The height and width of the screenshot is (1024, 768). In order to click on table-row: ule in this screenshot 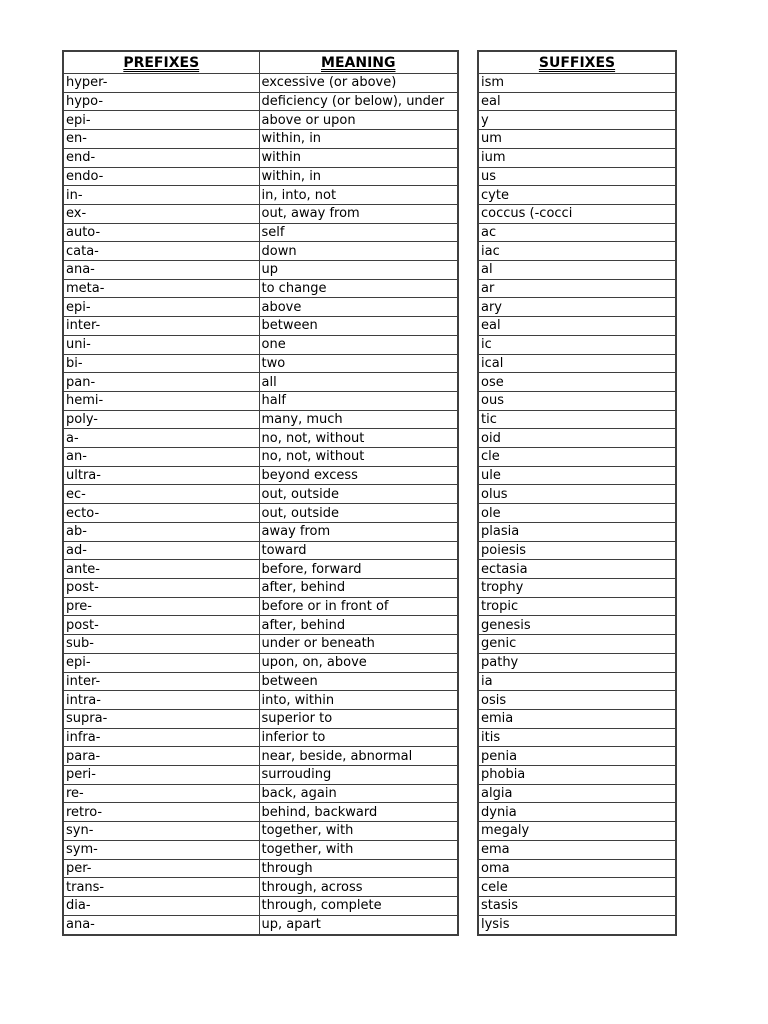, I will do `click(577, 475)`.